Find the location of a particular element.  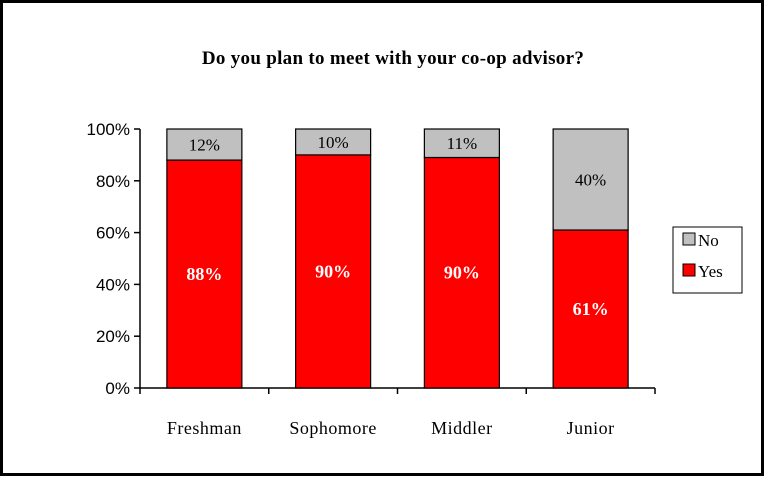

x-category-label: Junior is located at coordinates (591, 428).